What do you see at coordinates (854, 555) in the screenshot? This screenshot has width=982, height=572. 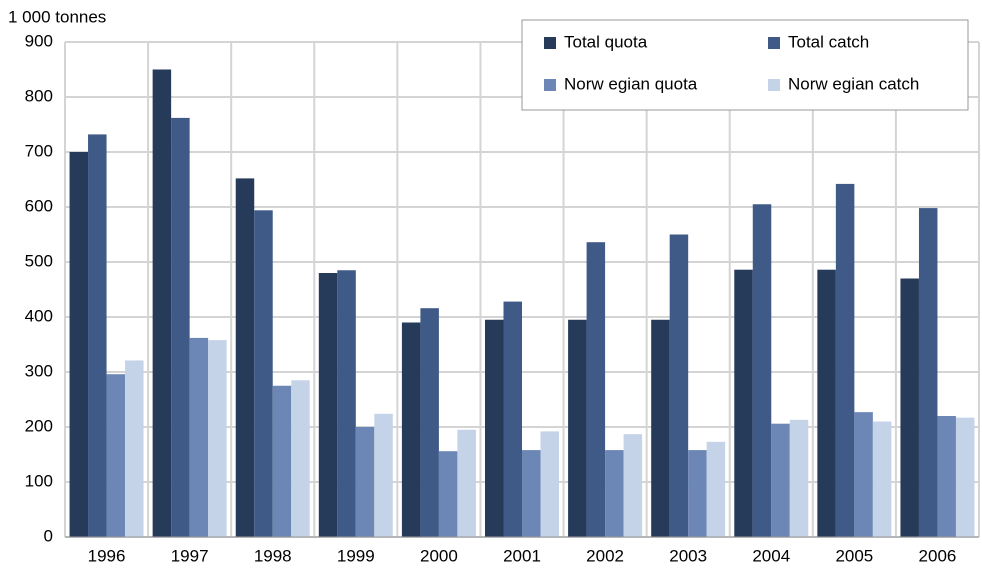 I see `x-tick-label: 2005` at bounding box center [854, 555].